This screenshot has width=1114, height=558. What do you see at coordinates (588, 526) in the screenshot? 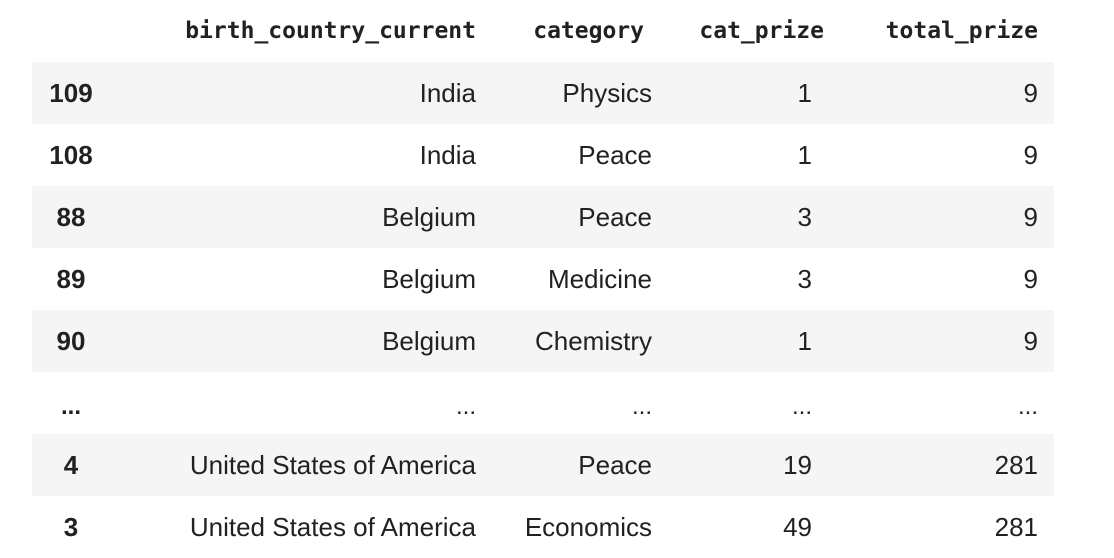
I see `cell-category: Economics` at bounding box center [588, 526].